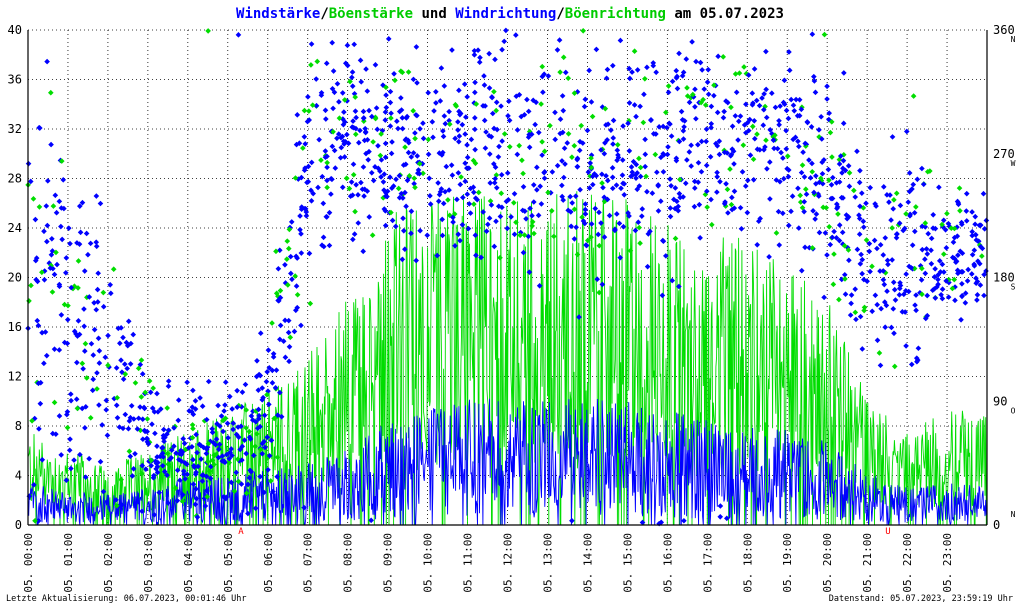 The width and height of the screenshot is (1020, 606). I want to click on y-tick-label: 4, so click(18, 476).